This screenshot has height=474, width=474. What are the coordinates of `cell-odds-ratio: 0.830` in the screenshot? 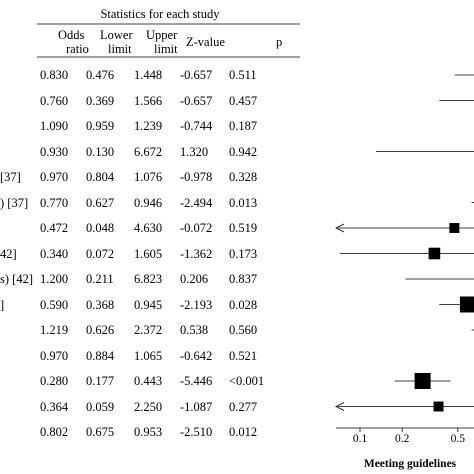 It's located at (54, 75).